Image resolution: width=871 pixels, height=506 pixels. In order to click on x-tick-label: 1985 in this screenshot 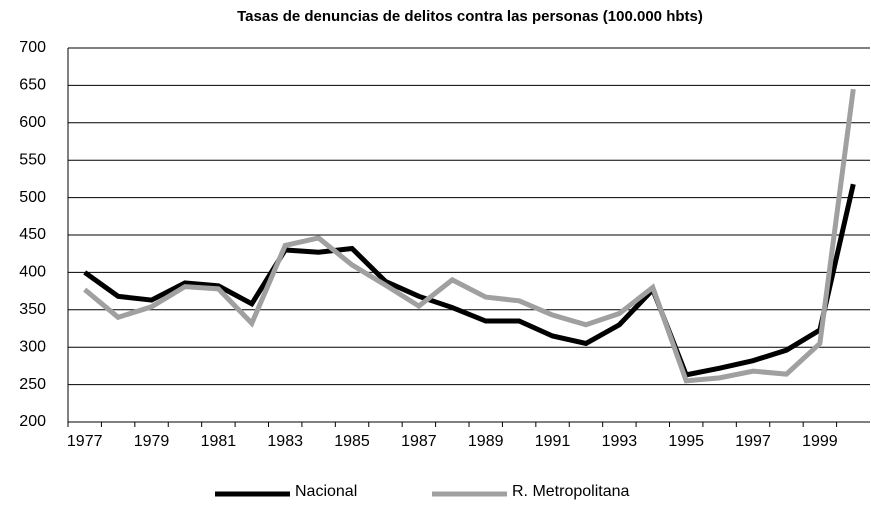, I will do `click(352, 441)`.